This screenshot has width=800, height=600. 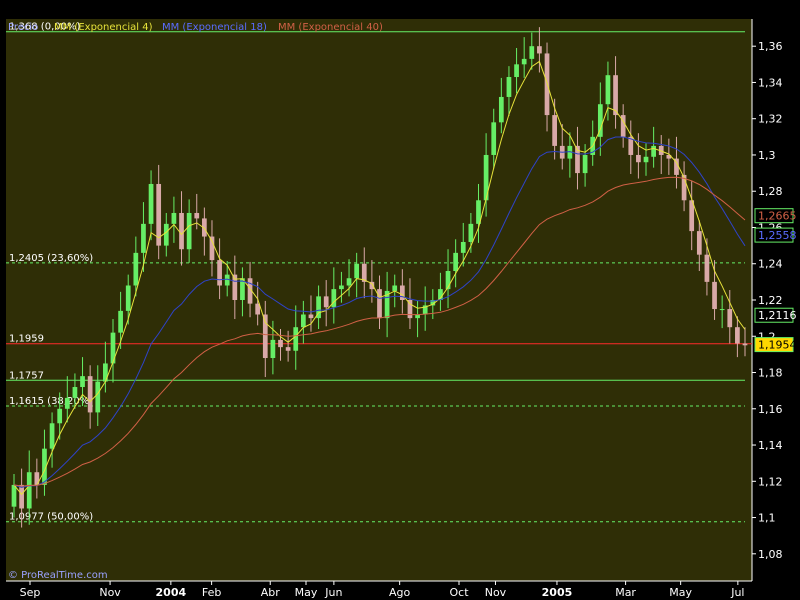 I want to click on y-tick-label: 1,08, so click(x=770, y=554).